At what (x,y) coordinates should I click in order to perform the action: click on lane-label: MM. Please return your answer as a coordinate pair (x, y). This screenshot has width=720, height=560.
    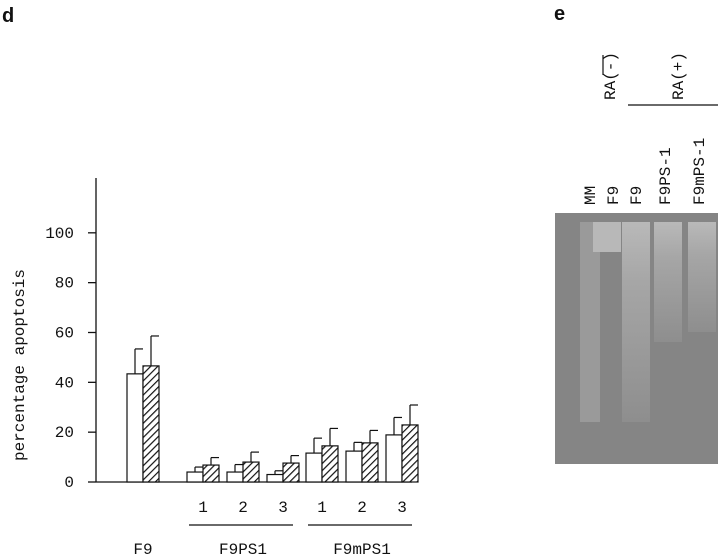
    Looking at the image, I should click on (591, 195).